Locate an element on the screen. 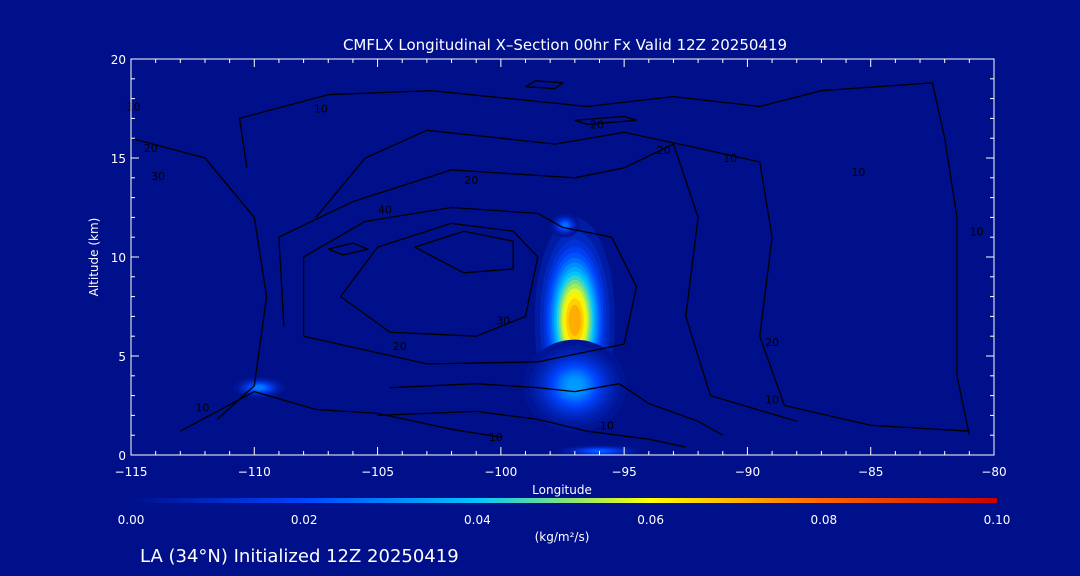 The width and height of the screenshot is (1080, 576). y-axis-label: Altitude (km) is located at coordinates (94, 257).